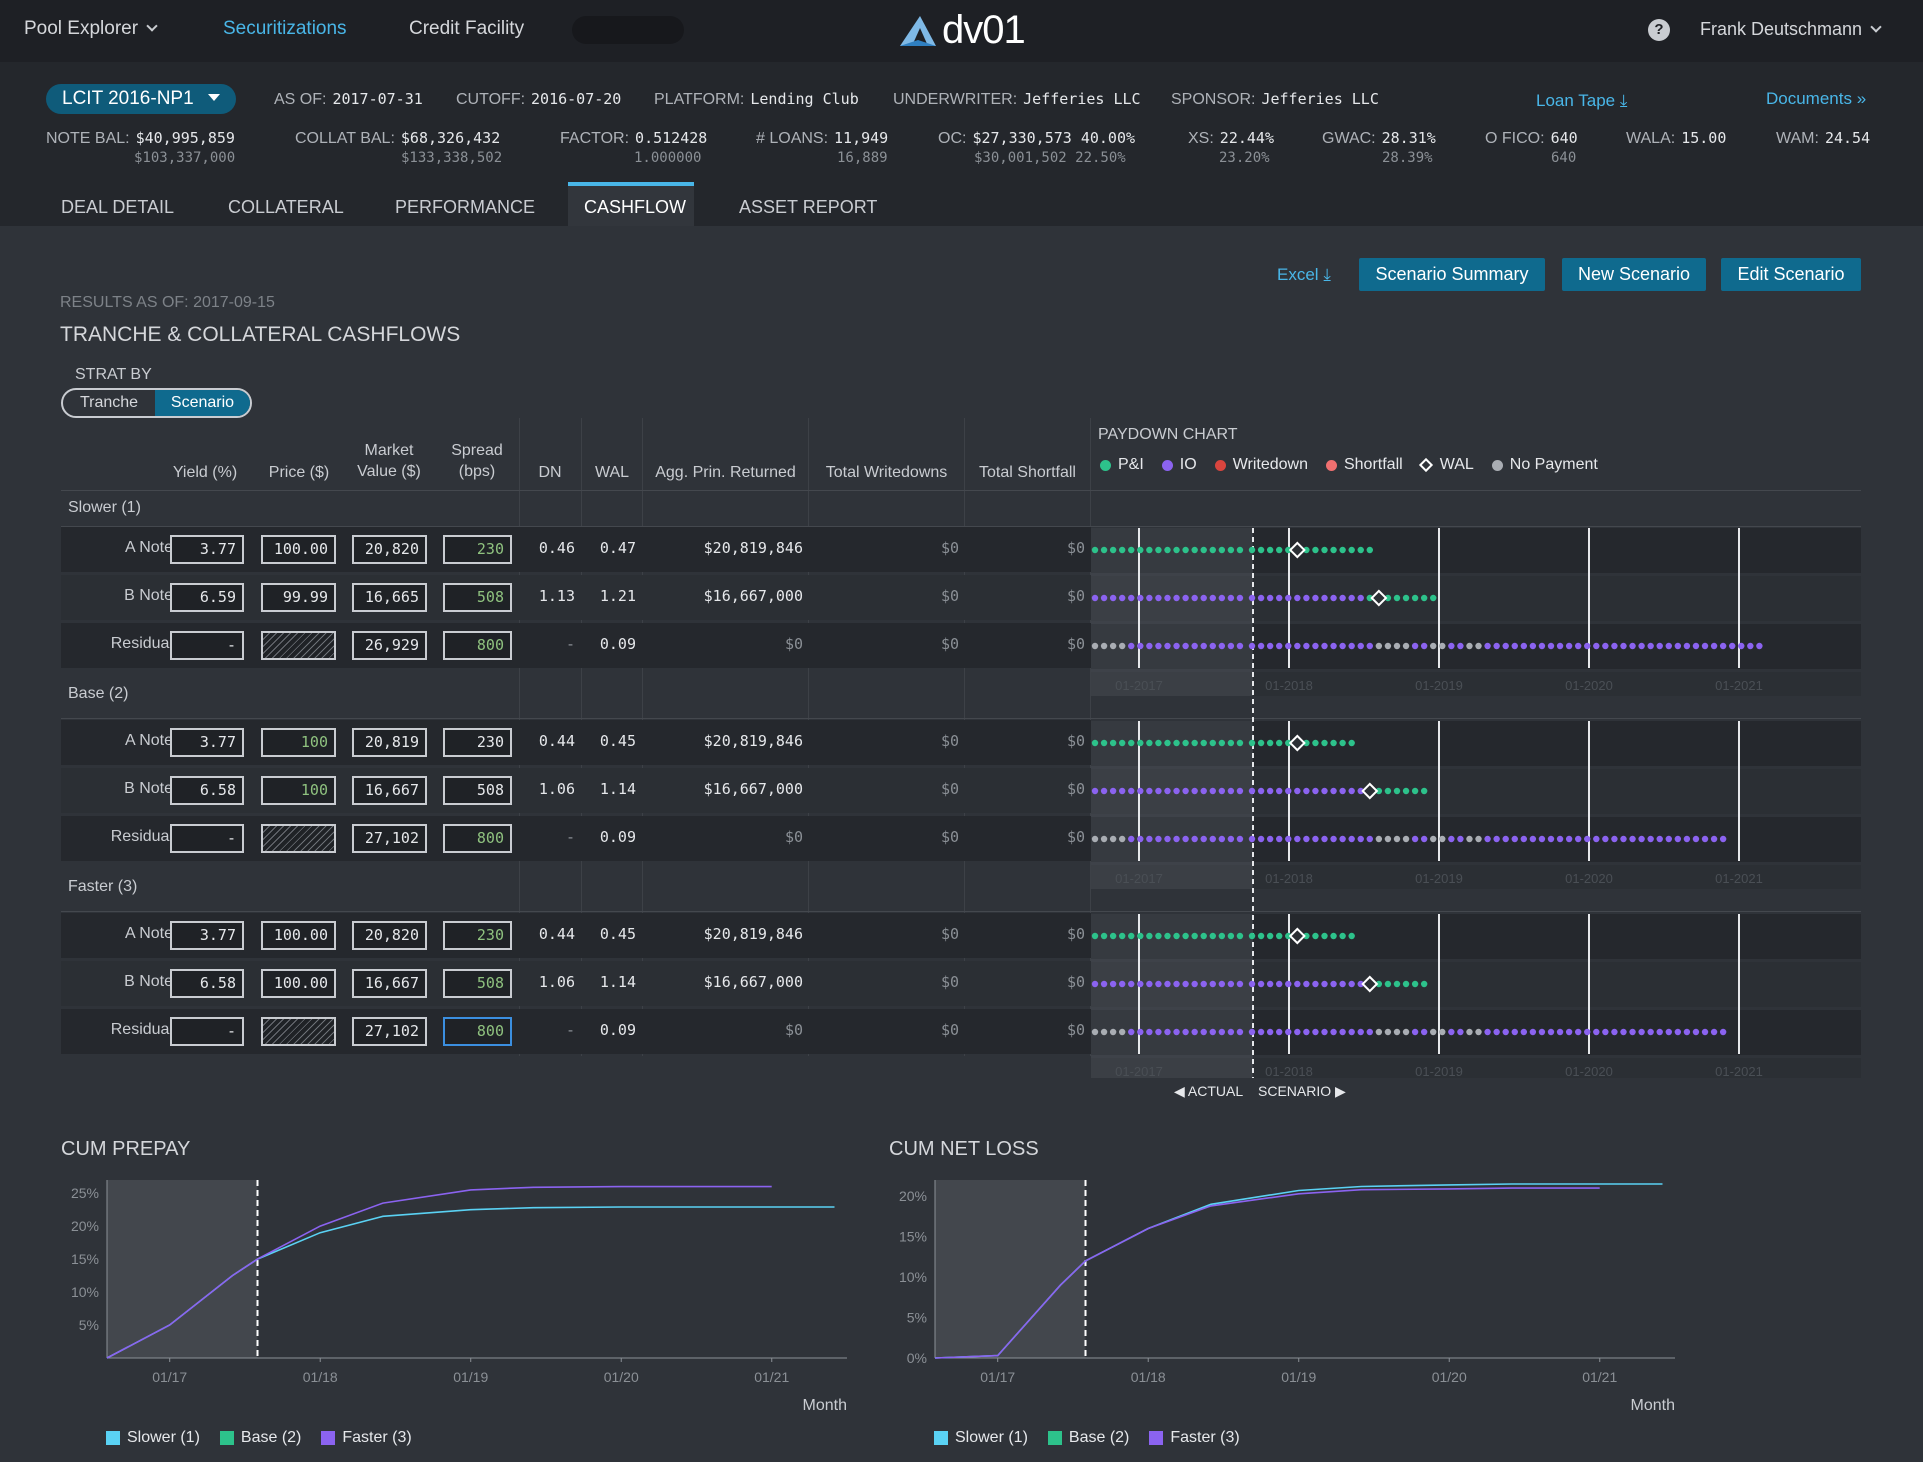  I want to click on market-value-input: 26,929, so click(389, 645).